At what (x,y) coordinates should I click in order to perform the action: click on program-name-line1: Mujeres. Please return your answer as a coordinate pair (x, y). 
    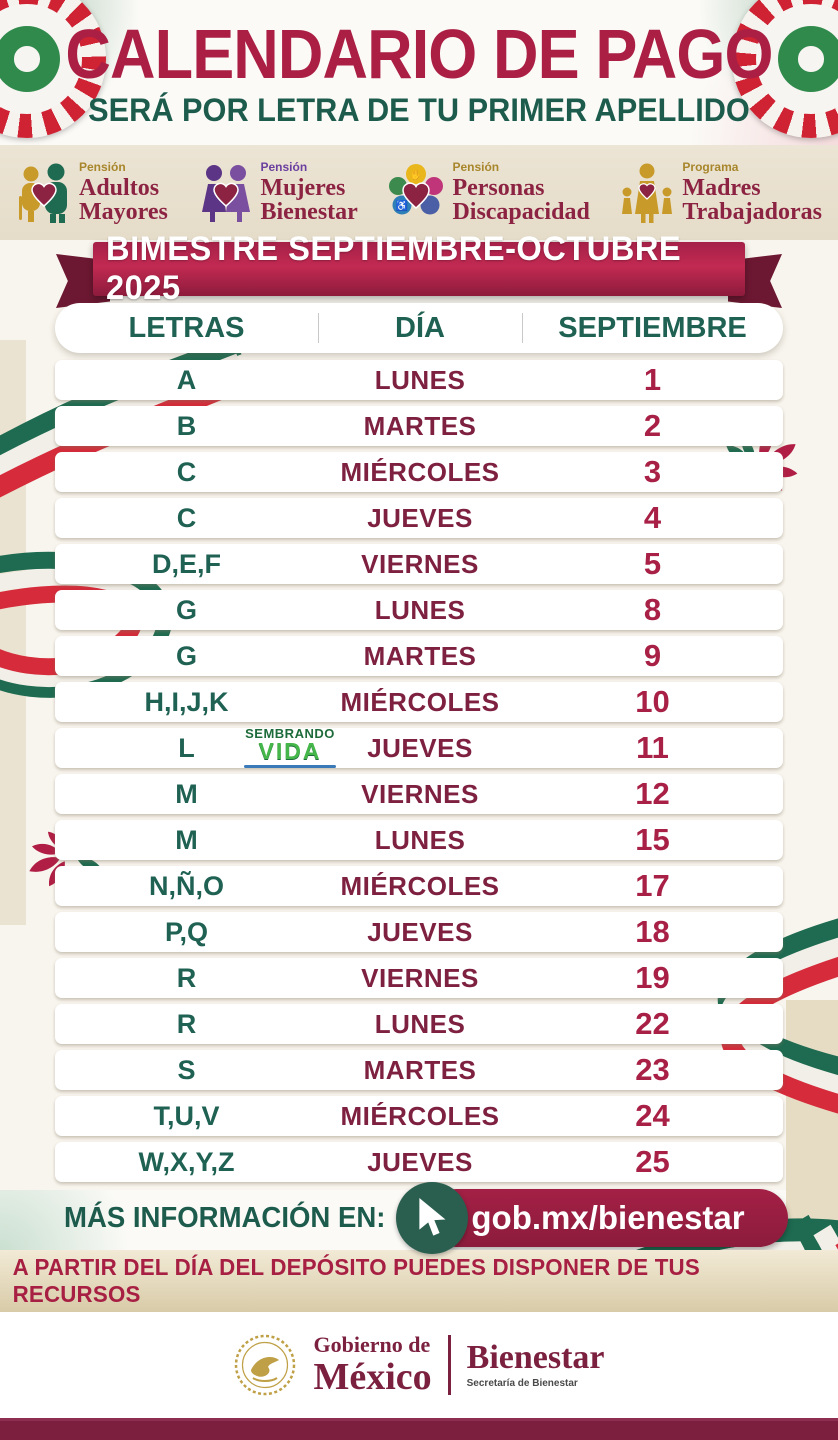
    Looking at the image, I should click on (303, 188).